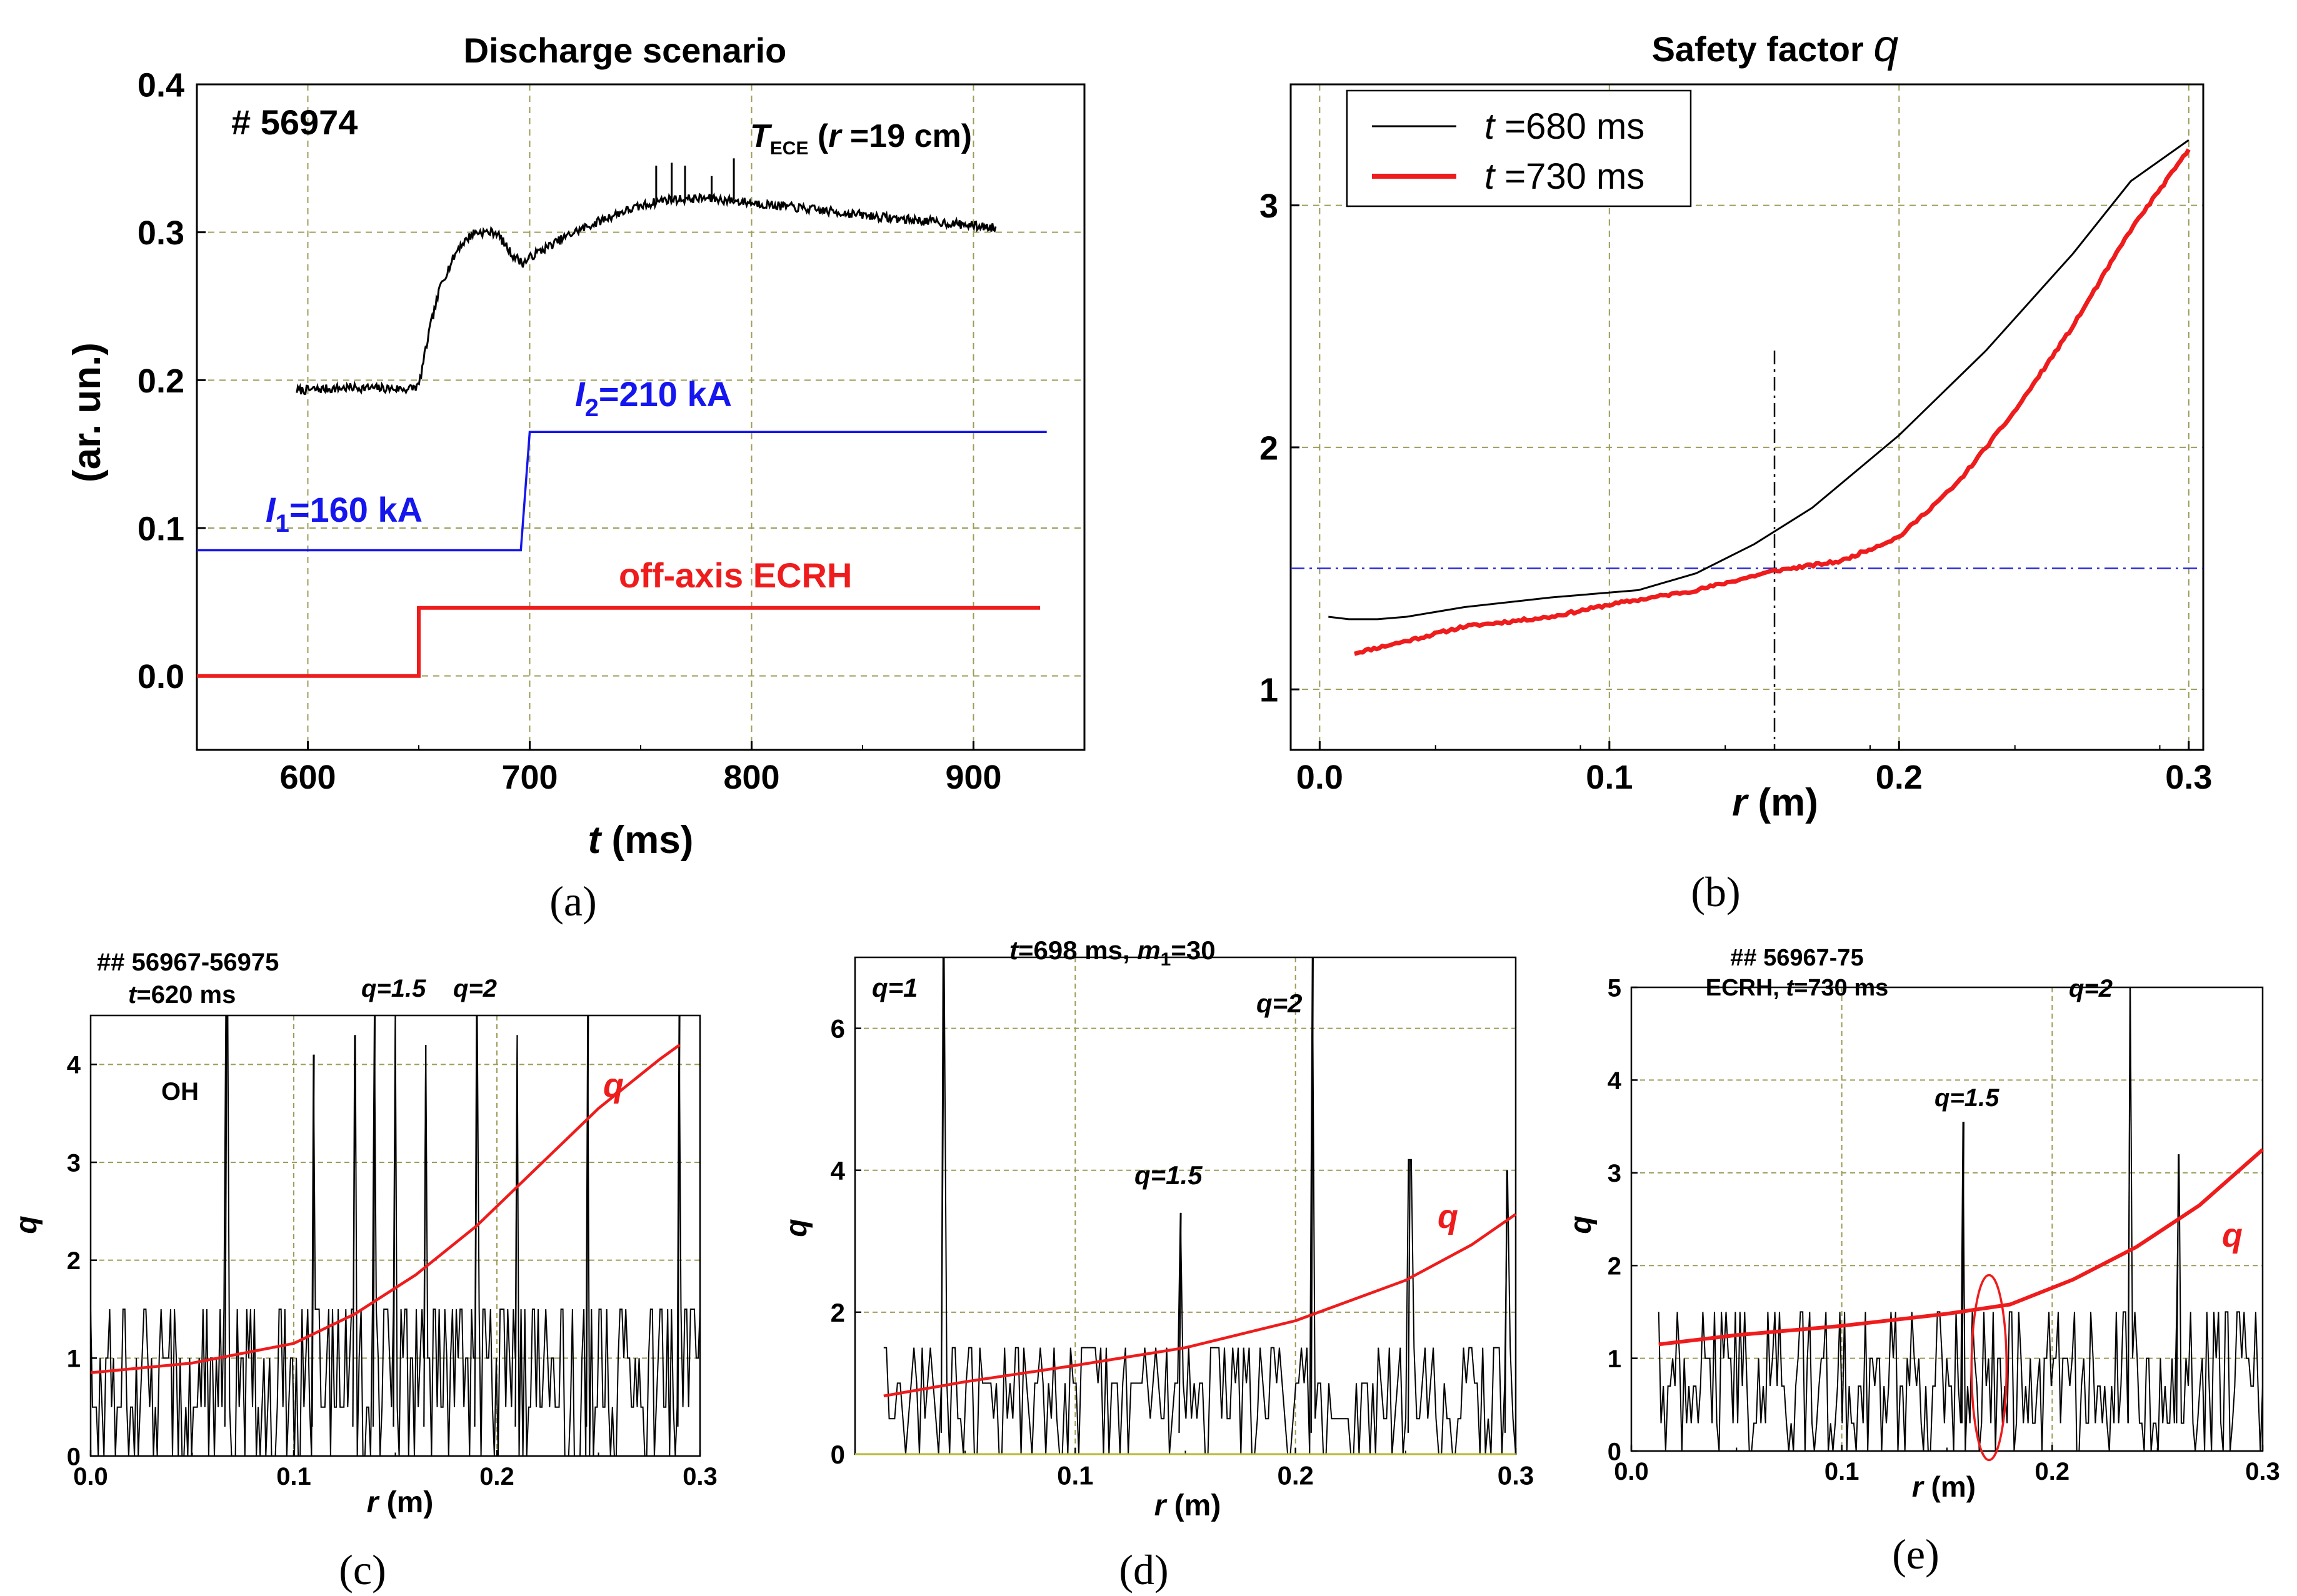  What do you see at coordinates (405, 1502) in the screenshot?
I see `panel-c-x-axis-unit: (m)` at bounding box center [405, 1502].